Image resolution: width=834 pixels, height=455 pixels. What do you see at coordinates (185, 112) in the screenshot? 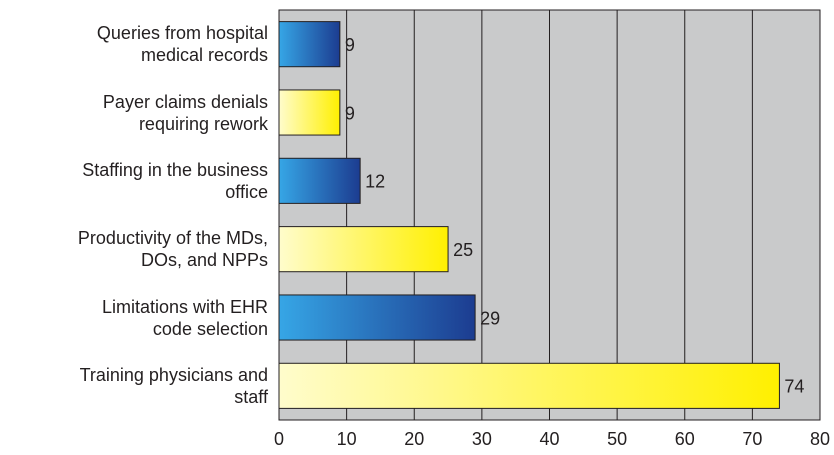
I see `category-label: Payer claims denials requiring rework` at bounding box center [185, 112].